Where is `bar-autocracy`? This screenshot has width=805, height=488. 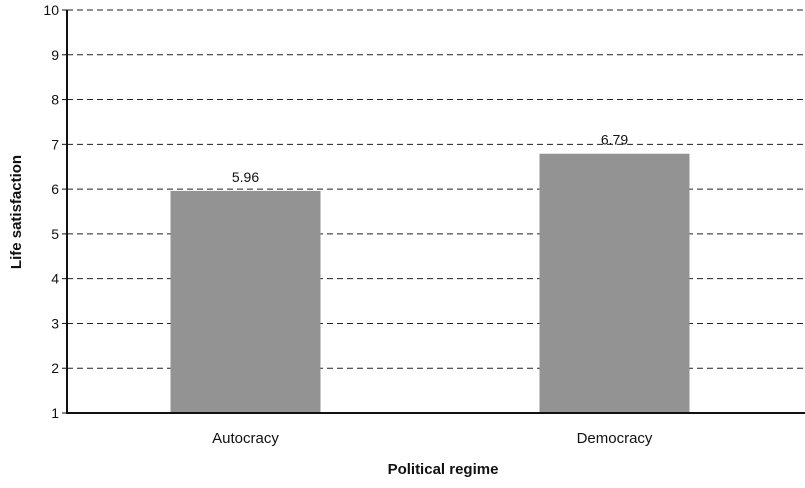 bar-autocracy is located at coordinates (245, 301).